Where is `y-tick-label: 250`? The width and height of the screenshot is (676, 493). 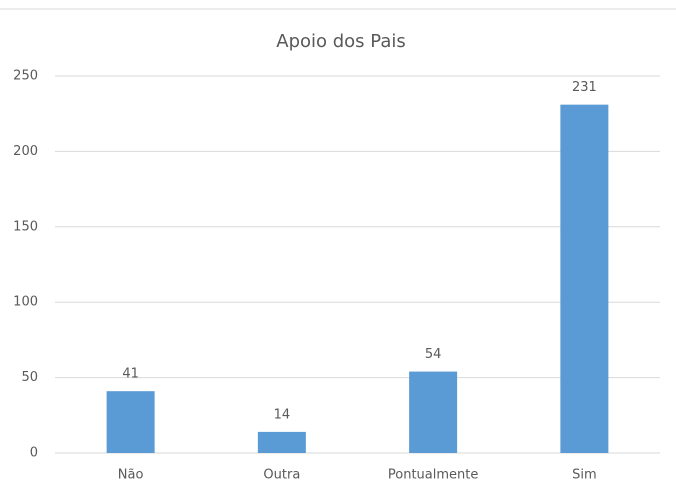 y-tick-label: 250 is located at coordinates (25, 76).